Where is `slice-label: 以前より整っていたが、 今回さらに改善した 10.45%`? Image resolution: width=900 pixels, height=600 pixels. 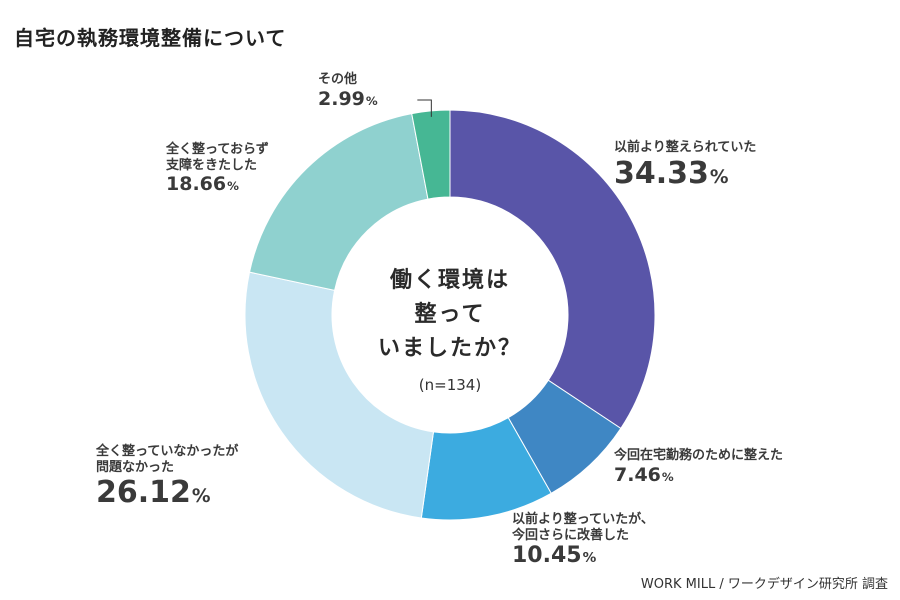 slice-label: 以前より整っていたが、 今回さらに改善した 10.45% is located at coordinates (583, 541).